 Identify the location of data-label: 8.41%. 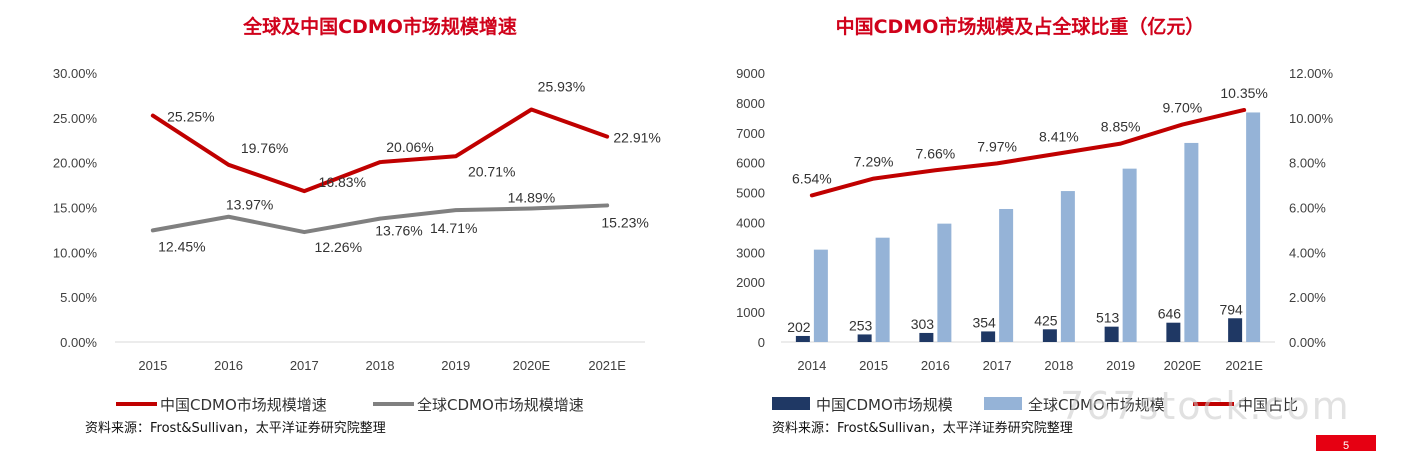
(1059, 136).